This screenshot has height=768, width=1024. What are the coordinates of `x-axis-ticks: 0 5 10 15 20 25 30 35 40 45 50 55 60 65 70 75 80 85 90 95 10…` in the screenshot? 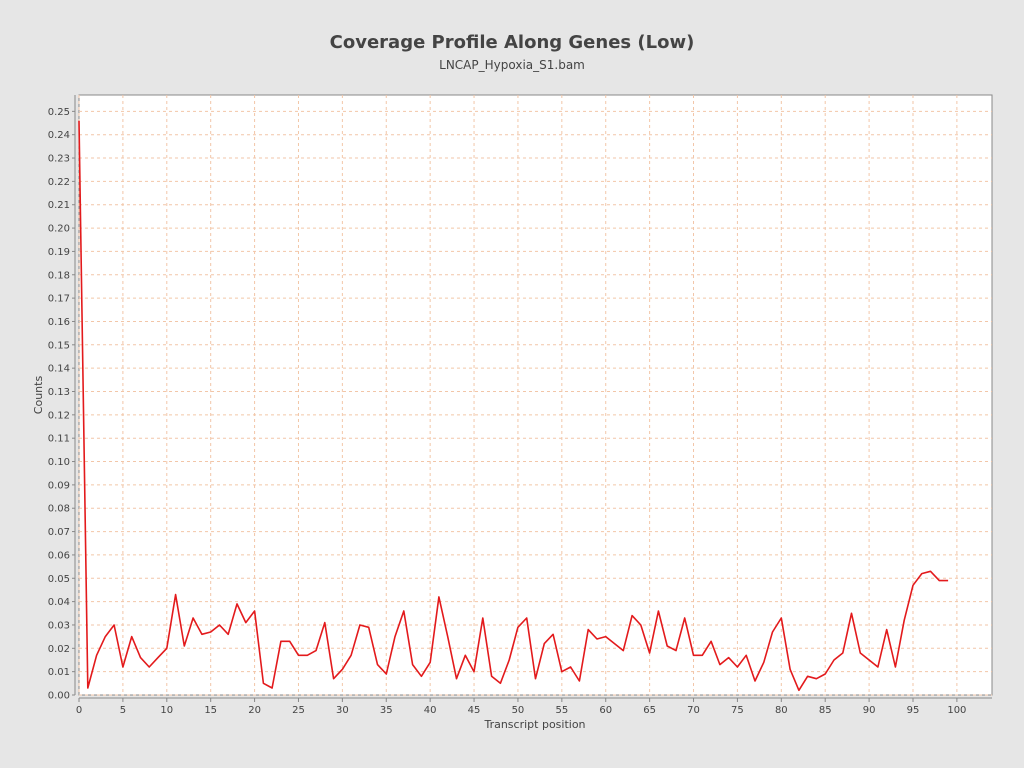 It's located at (521, 707).